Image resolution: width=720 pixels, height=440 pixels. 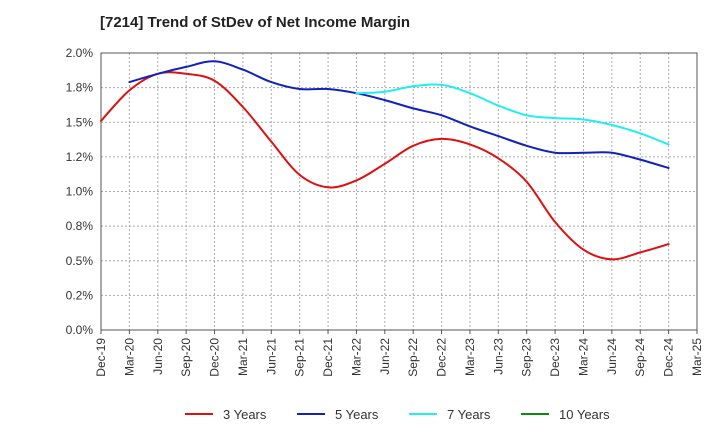 I want to click on x-tick-label: Dec-19, so click(x=101, y=357).